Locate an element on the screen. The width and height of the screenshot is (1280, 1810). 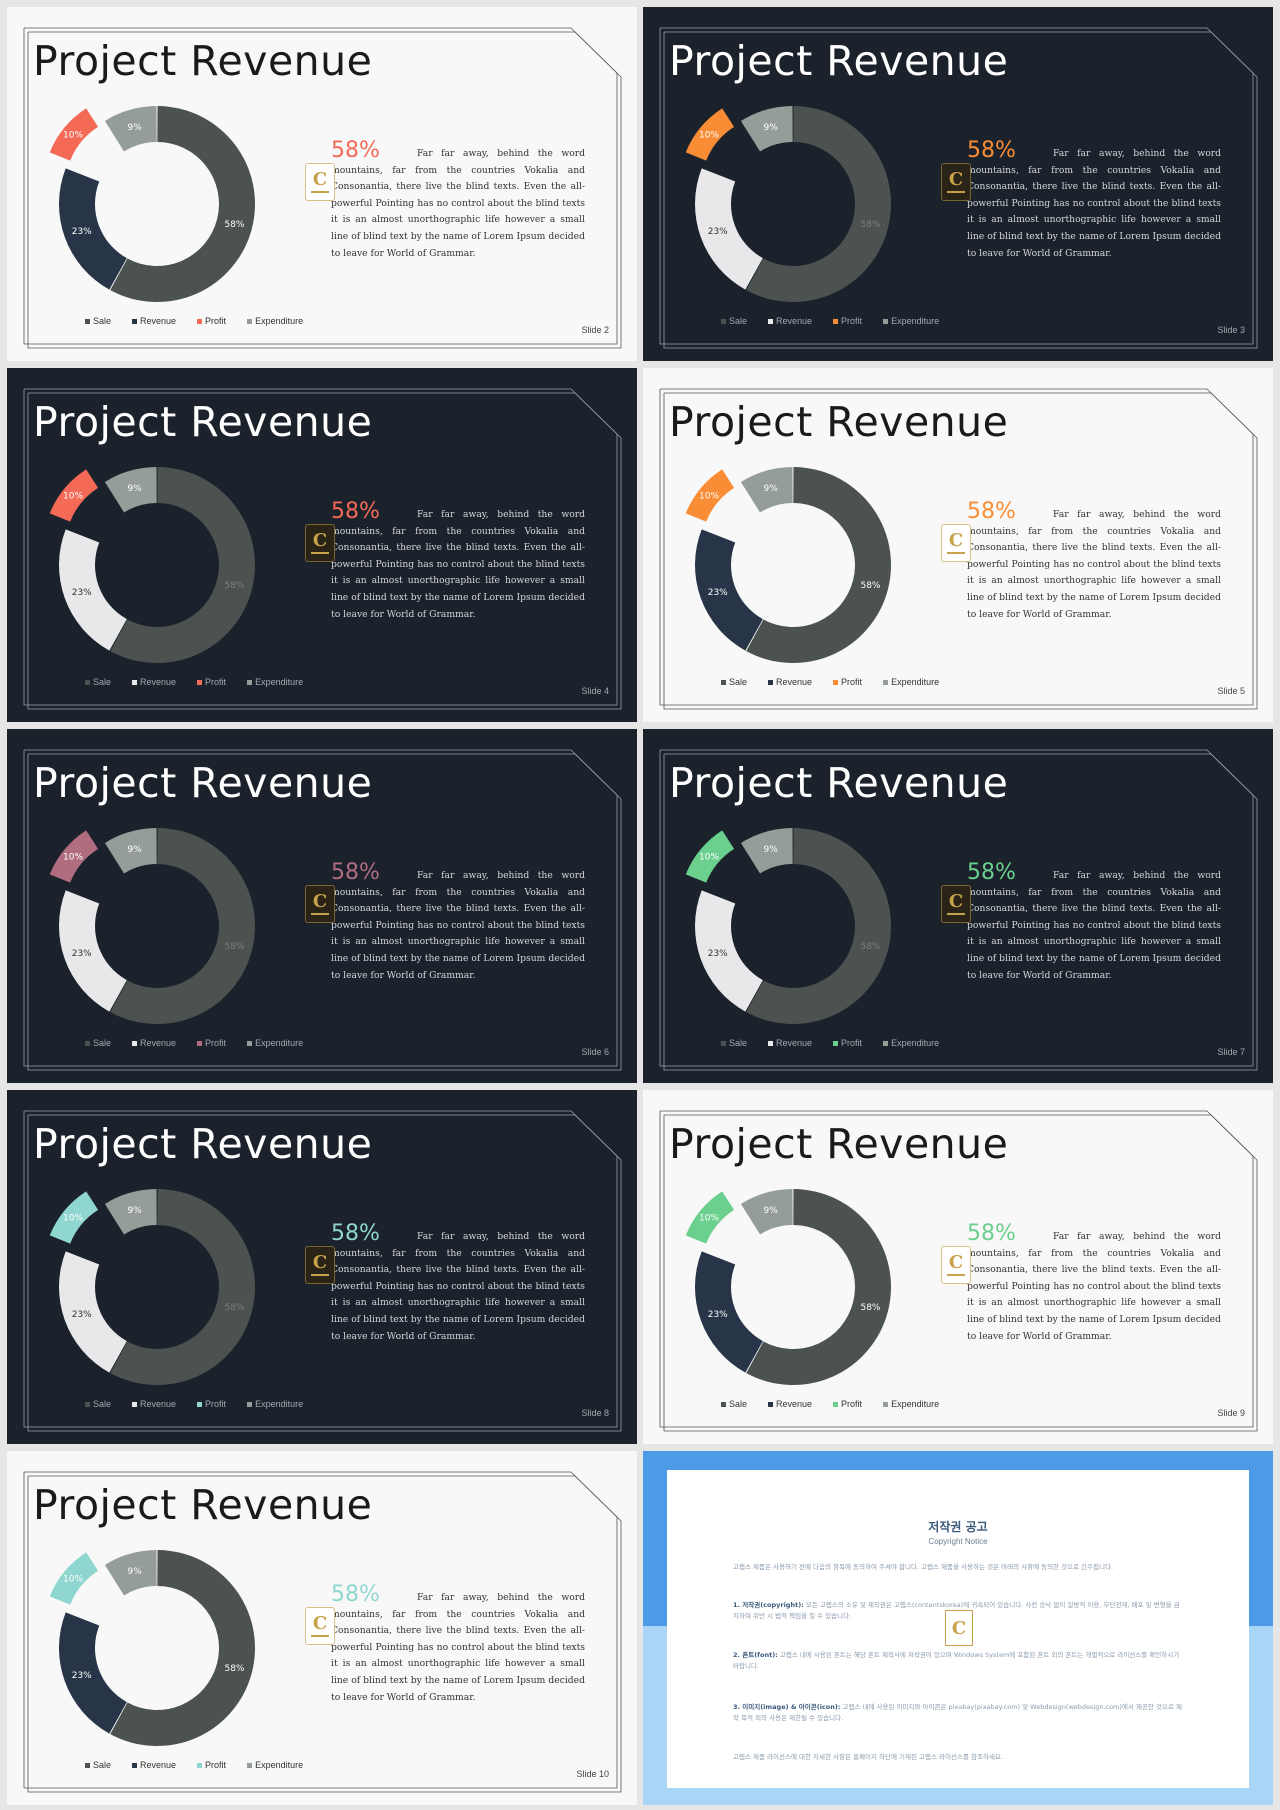
slide-number: Slide 4 is located at coordinates (595, 691).